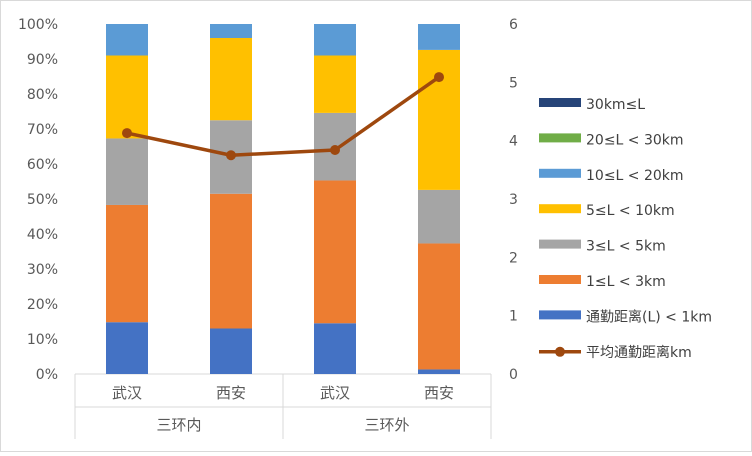 The width and height of the screenshot is (752, 456). I want to click on average-distance-line-path, so click(283, 116).